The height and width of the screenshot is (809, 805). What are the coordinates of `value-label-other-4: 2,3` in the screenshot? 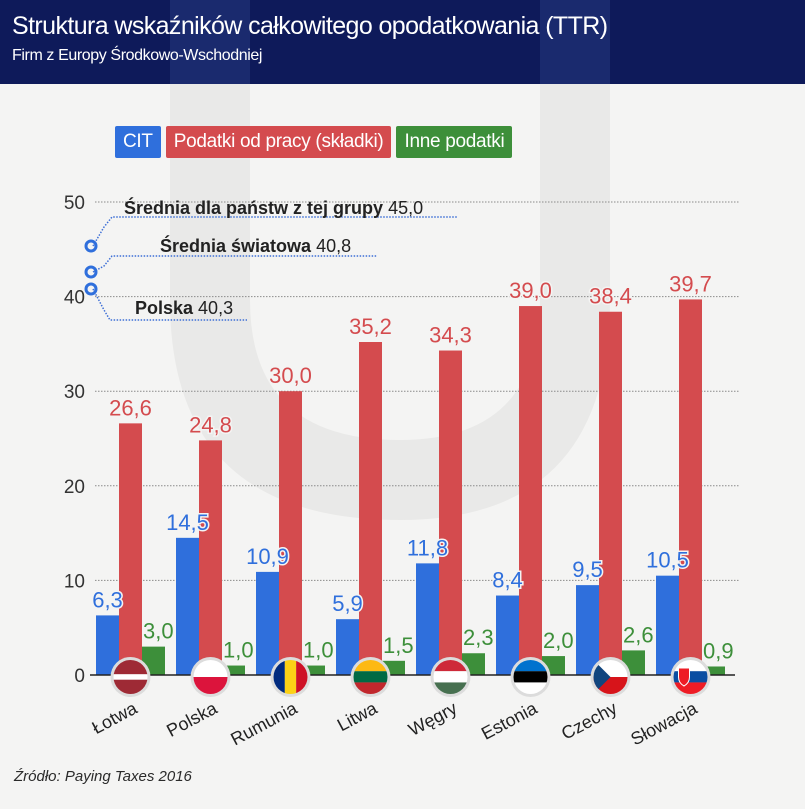 It's located at (478, 637).